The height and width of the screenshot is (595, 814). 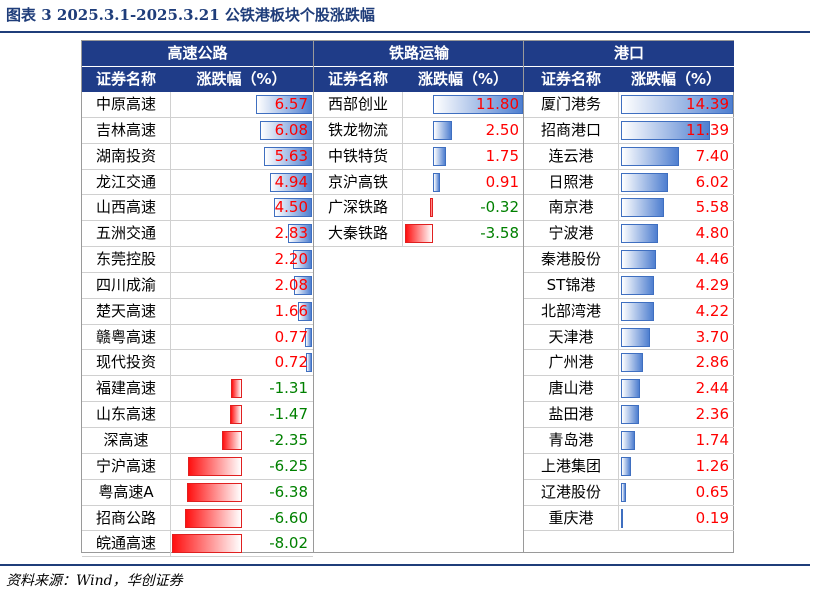 I want to click on security-name: 赣粤高速, so click(x=125, y=336).